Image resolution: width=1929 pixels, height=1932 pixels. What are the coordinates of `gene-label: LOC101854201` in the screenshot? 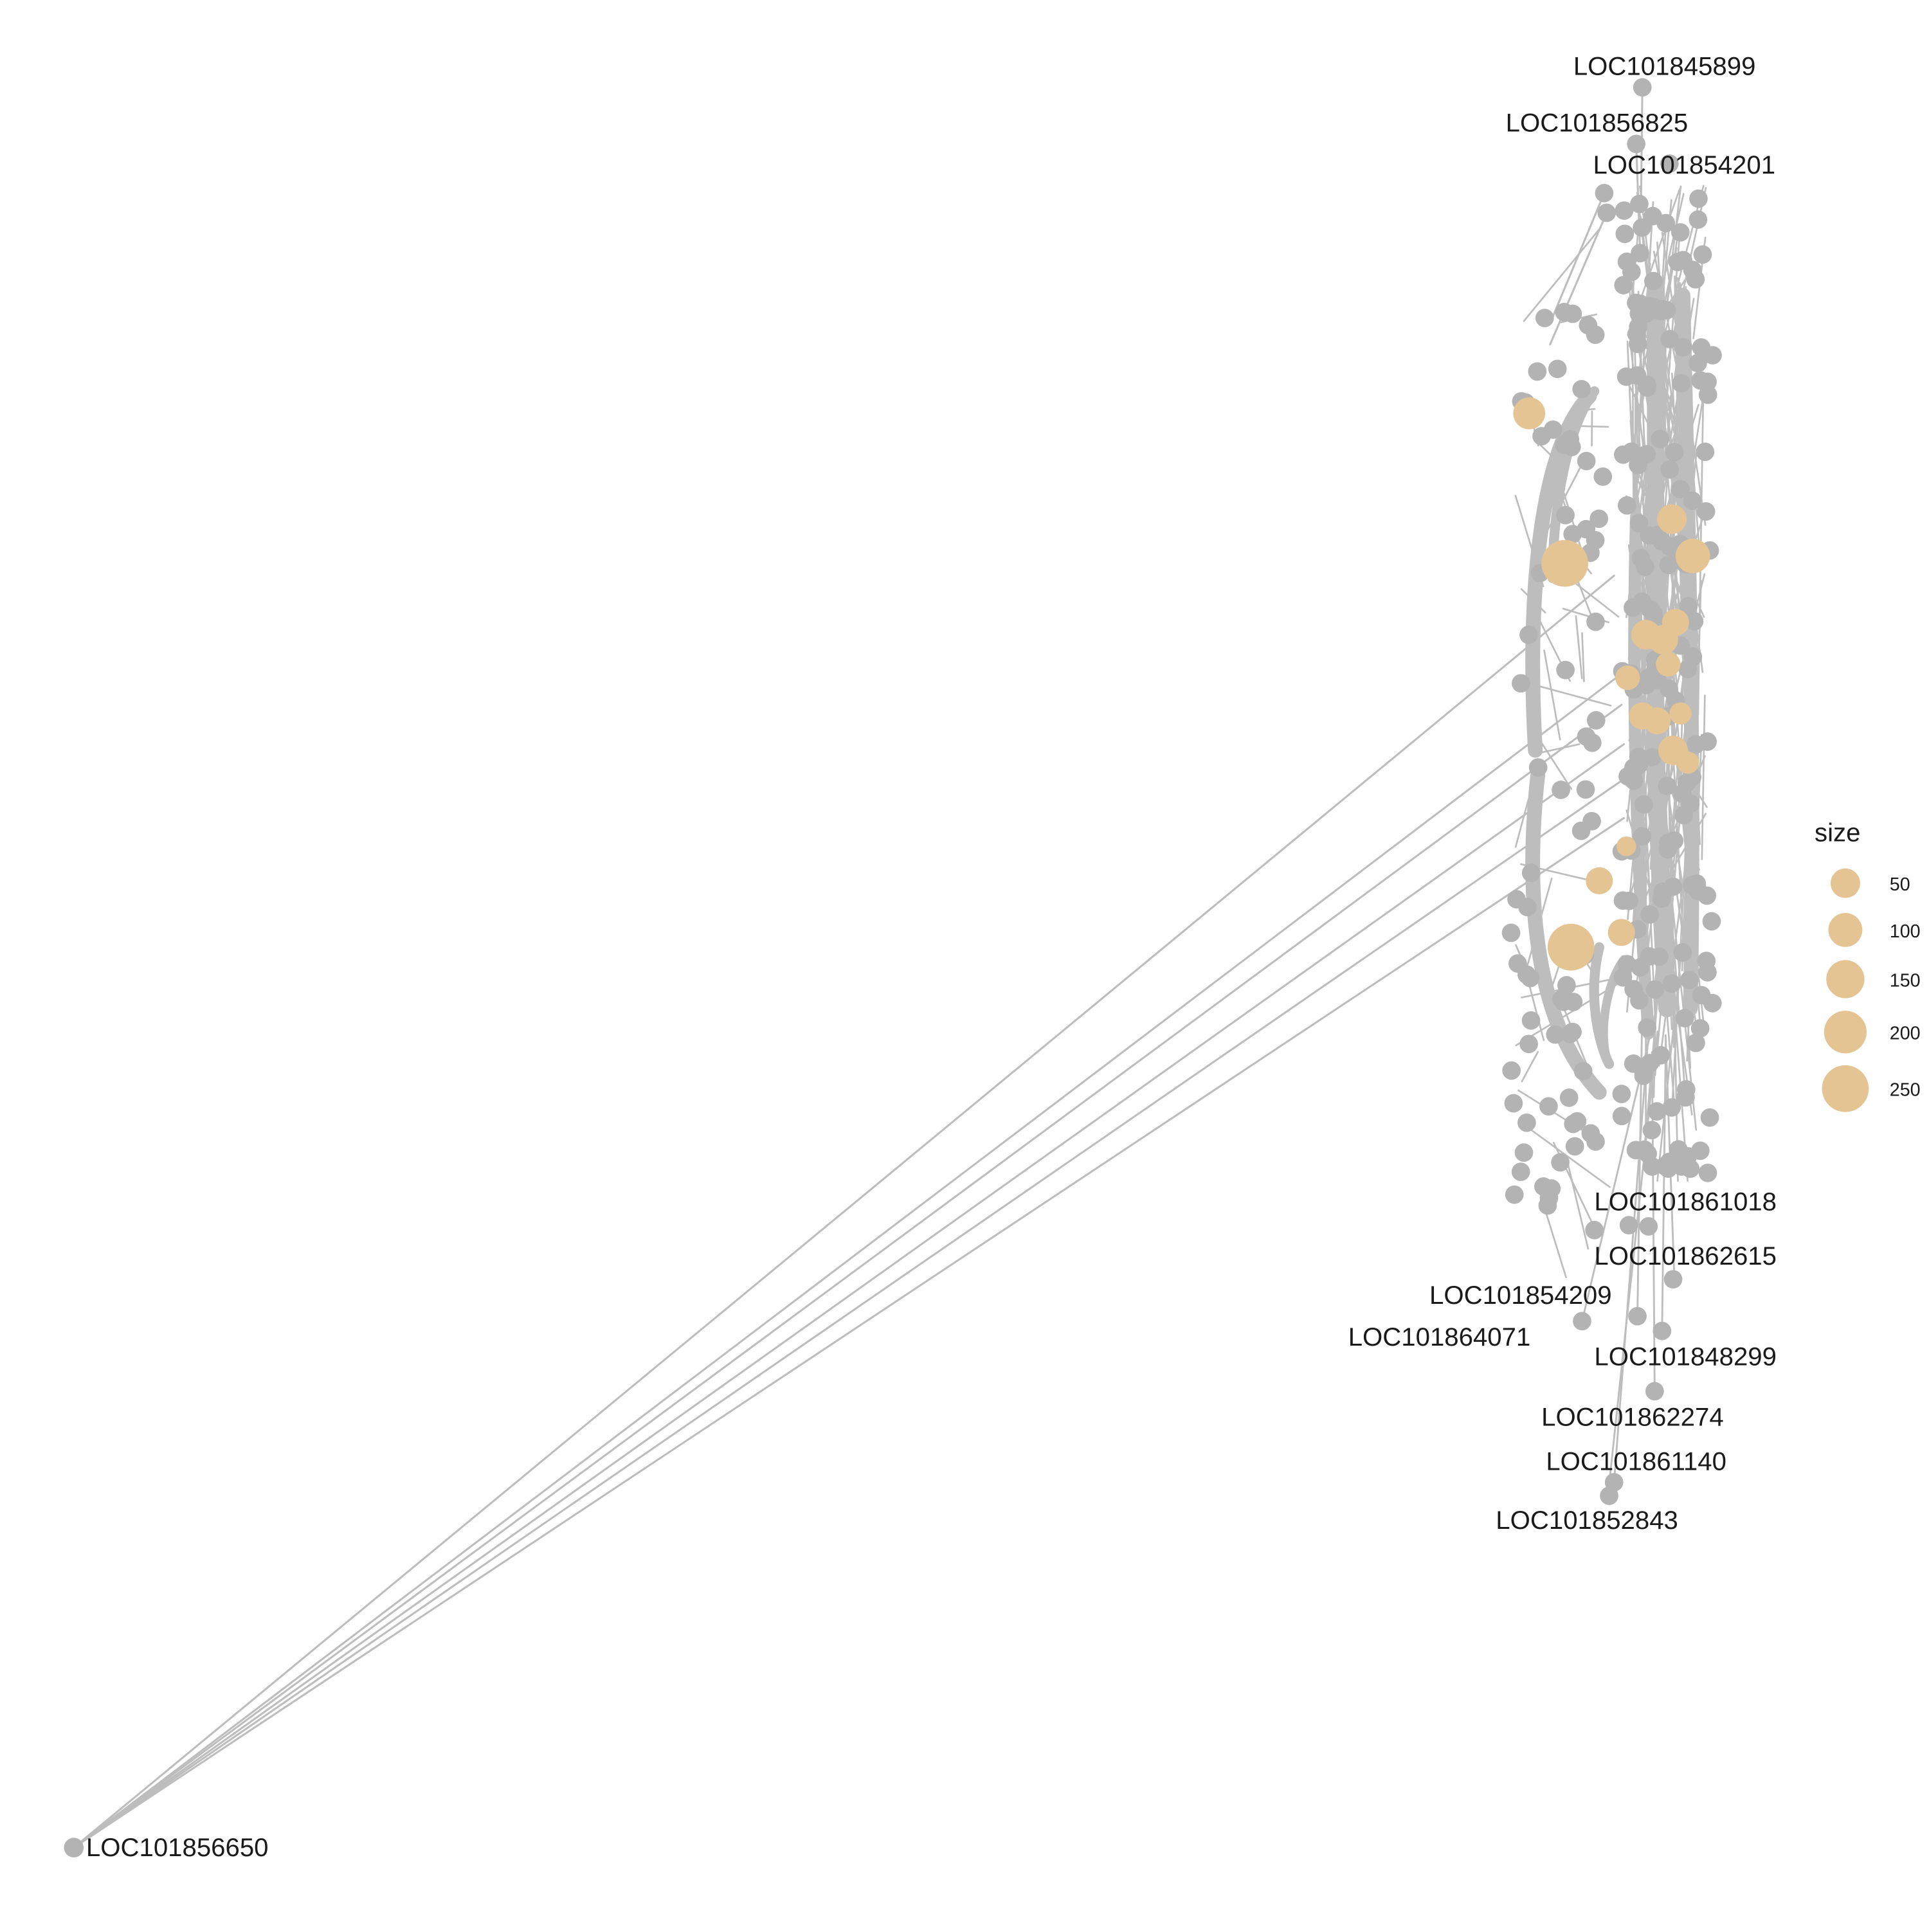 It's located at (1684, 164).